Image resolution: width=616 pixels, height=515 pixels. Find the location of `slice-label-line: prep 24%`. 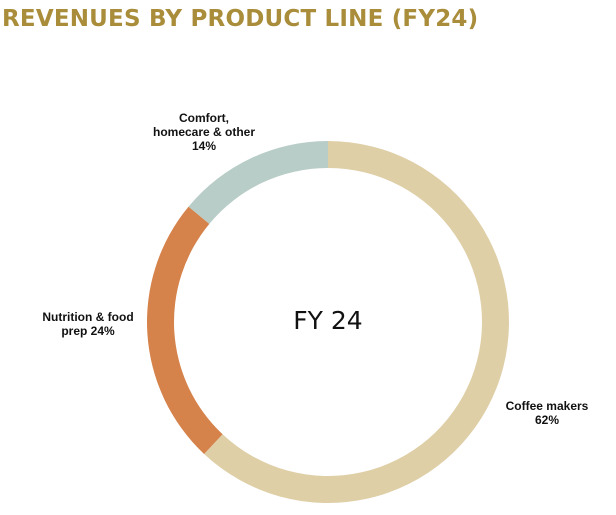

slice-label-line: prep 24% is located at coordinates (88, 331).